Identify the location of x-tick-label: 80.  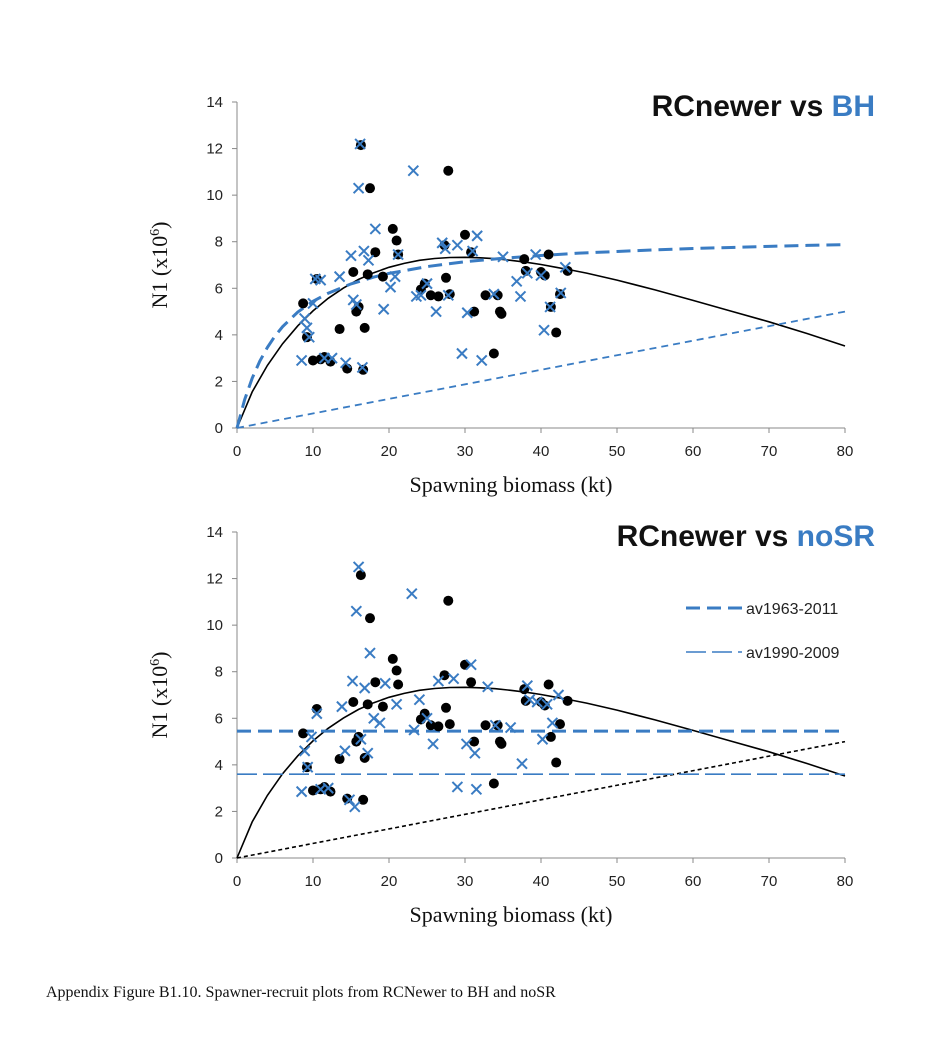
(845, 881).